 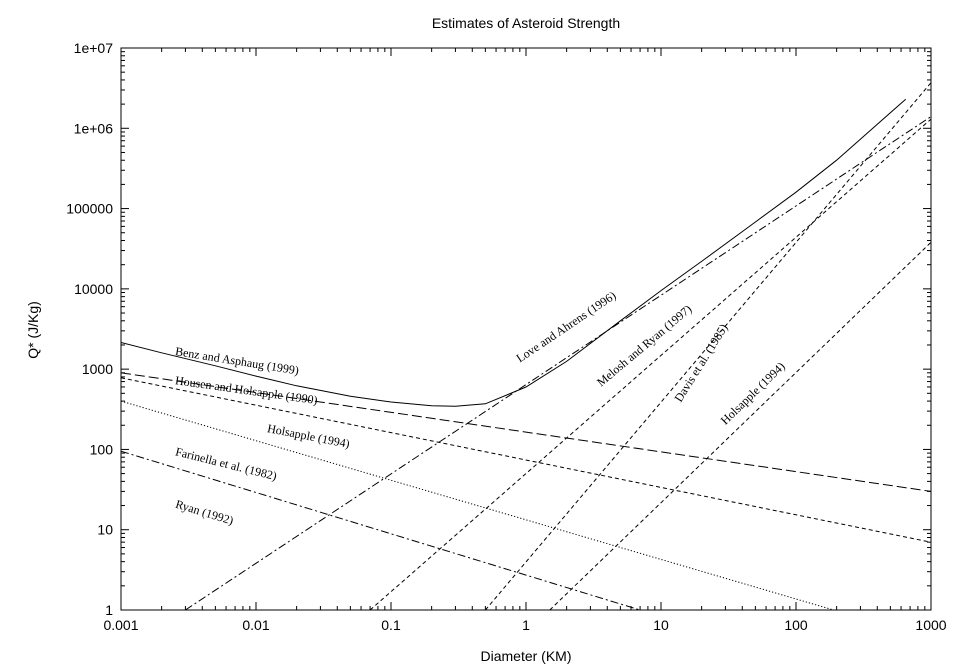 I want to click on series-label: Melosh and Ryan (1997), so click(x=644, y=345).